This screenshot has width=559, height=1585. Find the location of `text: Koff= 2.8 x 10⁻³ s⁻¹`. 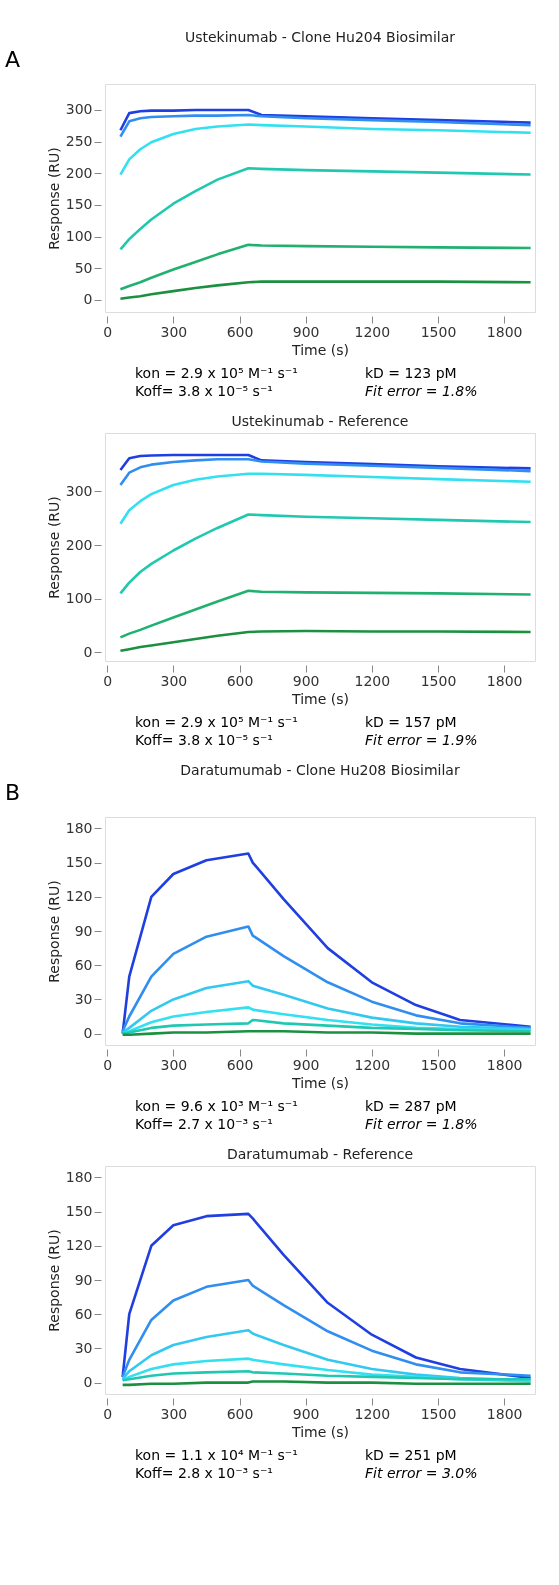

text: Koff= 2.8 x 10⁻³ s⁻¹ is located at coordinates (204, 1473).